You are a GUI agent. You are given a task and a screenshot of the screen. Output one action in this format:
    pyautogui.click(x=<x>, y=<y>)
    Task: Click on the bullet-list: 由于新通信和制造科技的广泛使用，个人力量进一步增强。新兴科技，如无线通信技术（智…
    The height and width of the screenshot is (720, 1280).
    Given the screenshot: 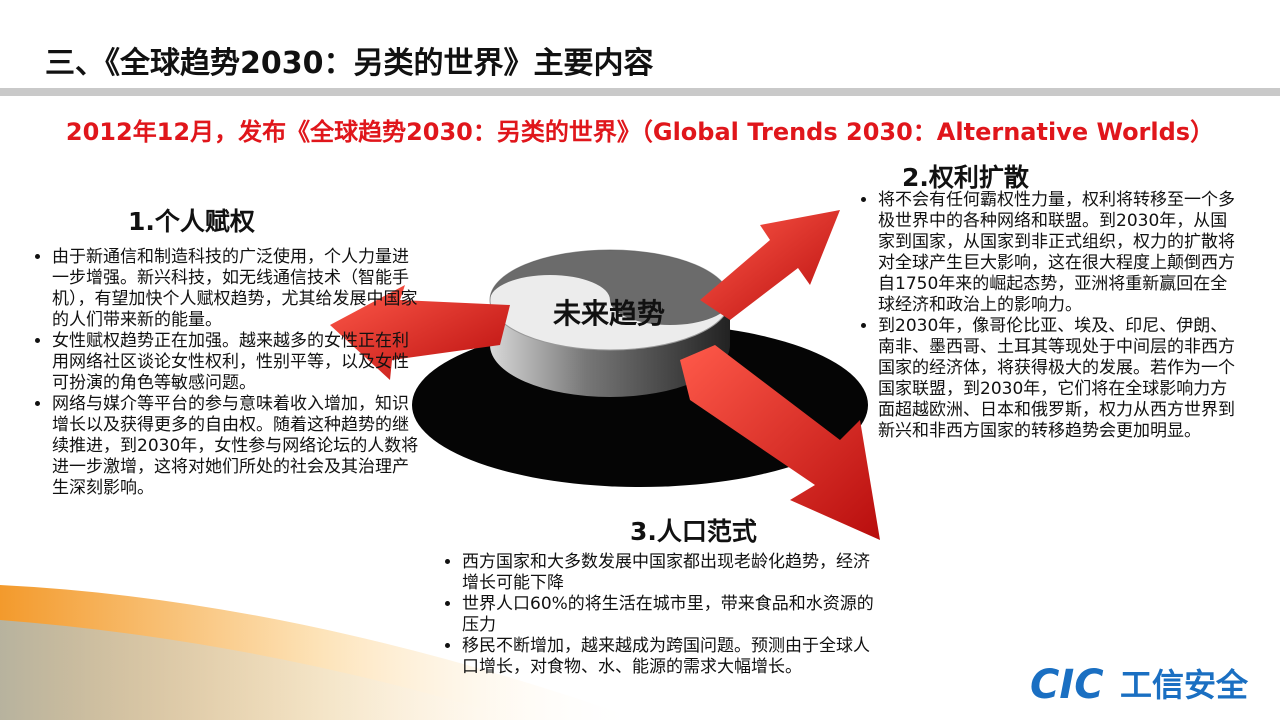 What is the action you would take?
    pyautogui.click(x=226, y=373)
    